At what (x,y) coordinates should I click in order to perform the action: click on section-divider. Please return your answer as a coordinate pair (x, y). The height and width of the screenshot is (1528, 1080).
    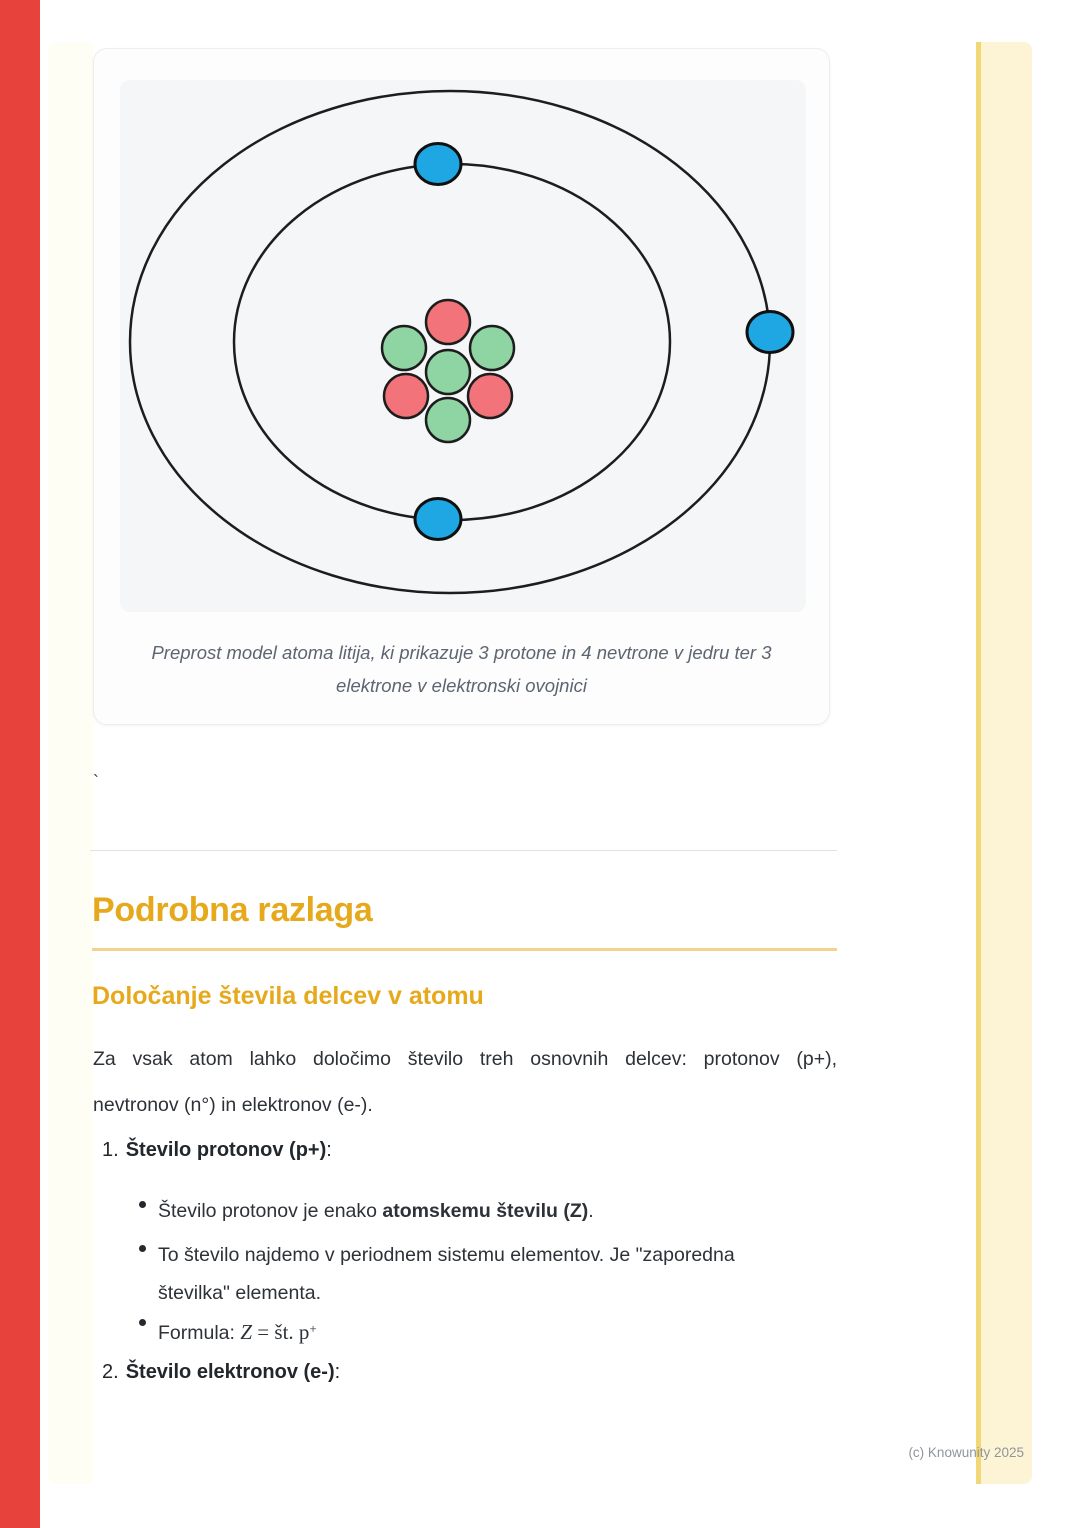
    Looking at the image, I should click on (463, 850).